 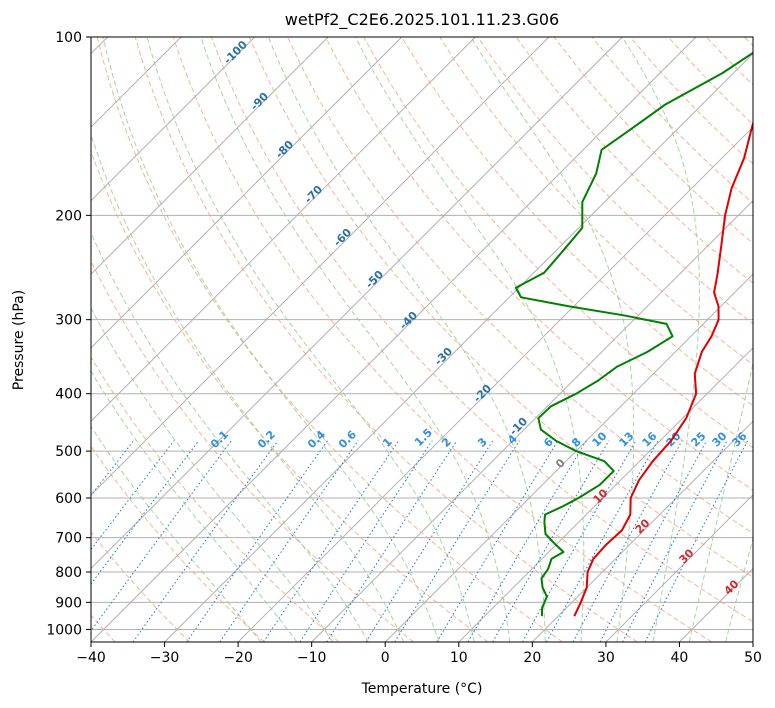 I want to click on y-tick-label: 700, so click(x=68, y=539).